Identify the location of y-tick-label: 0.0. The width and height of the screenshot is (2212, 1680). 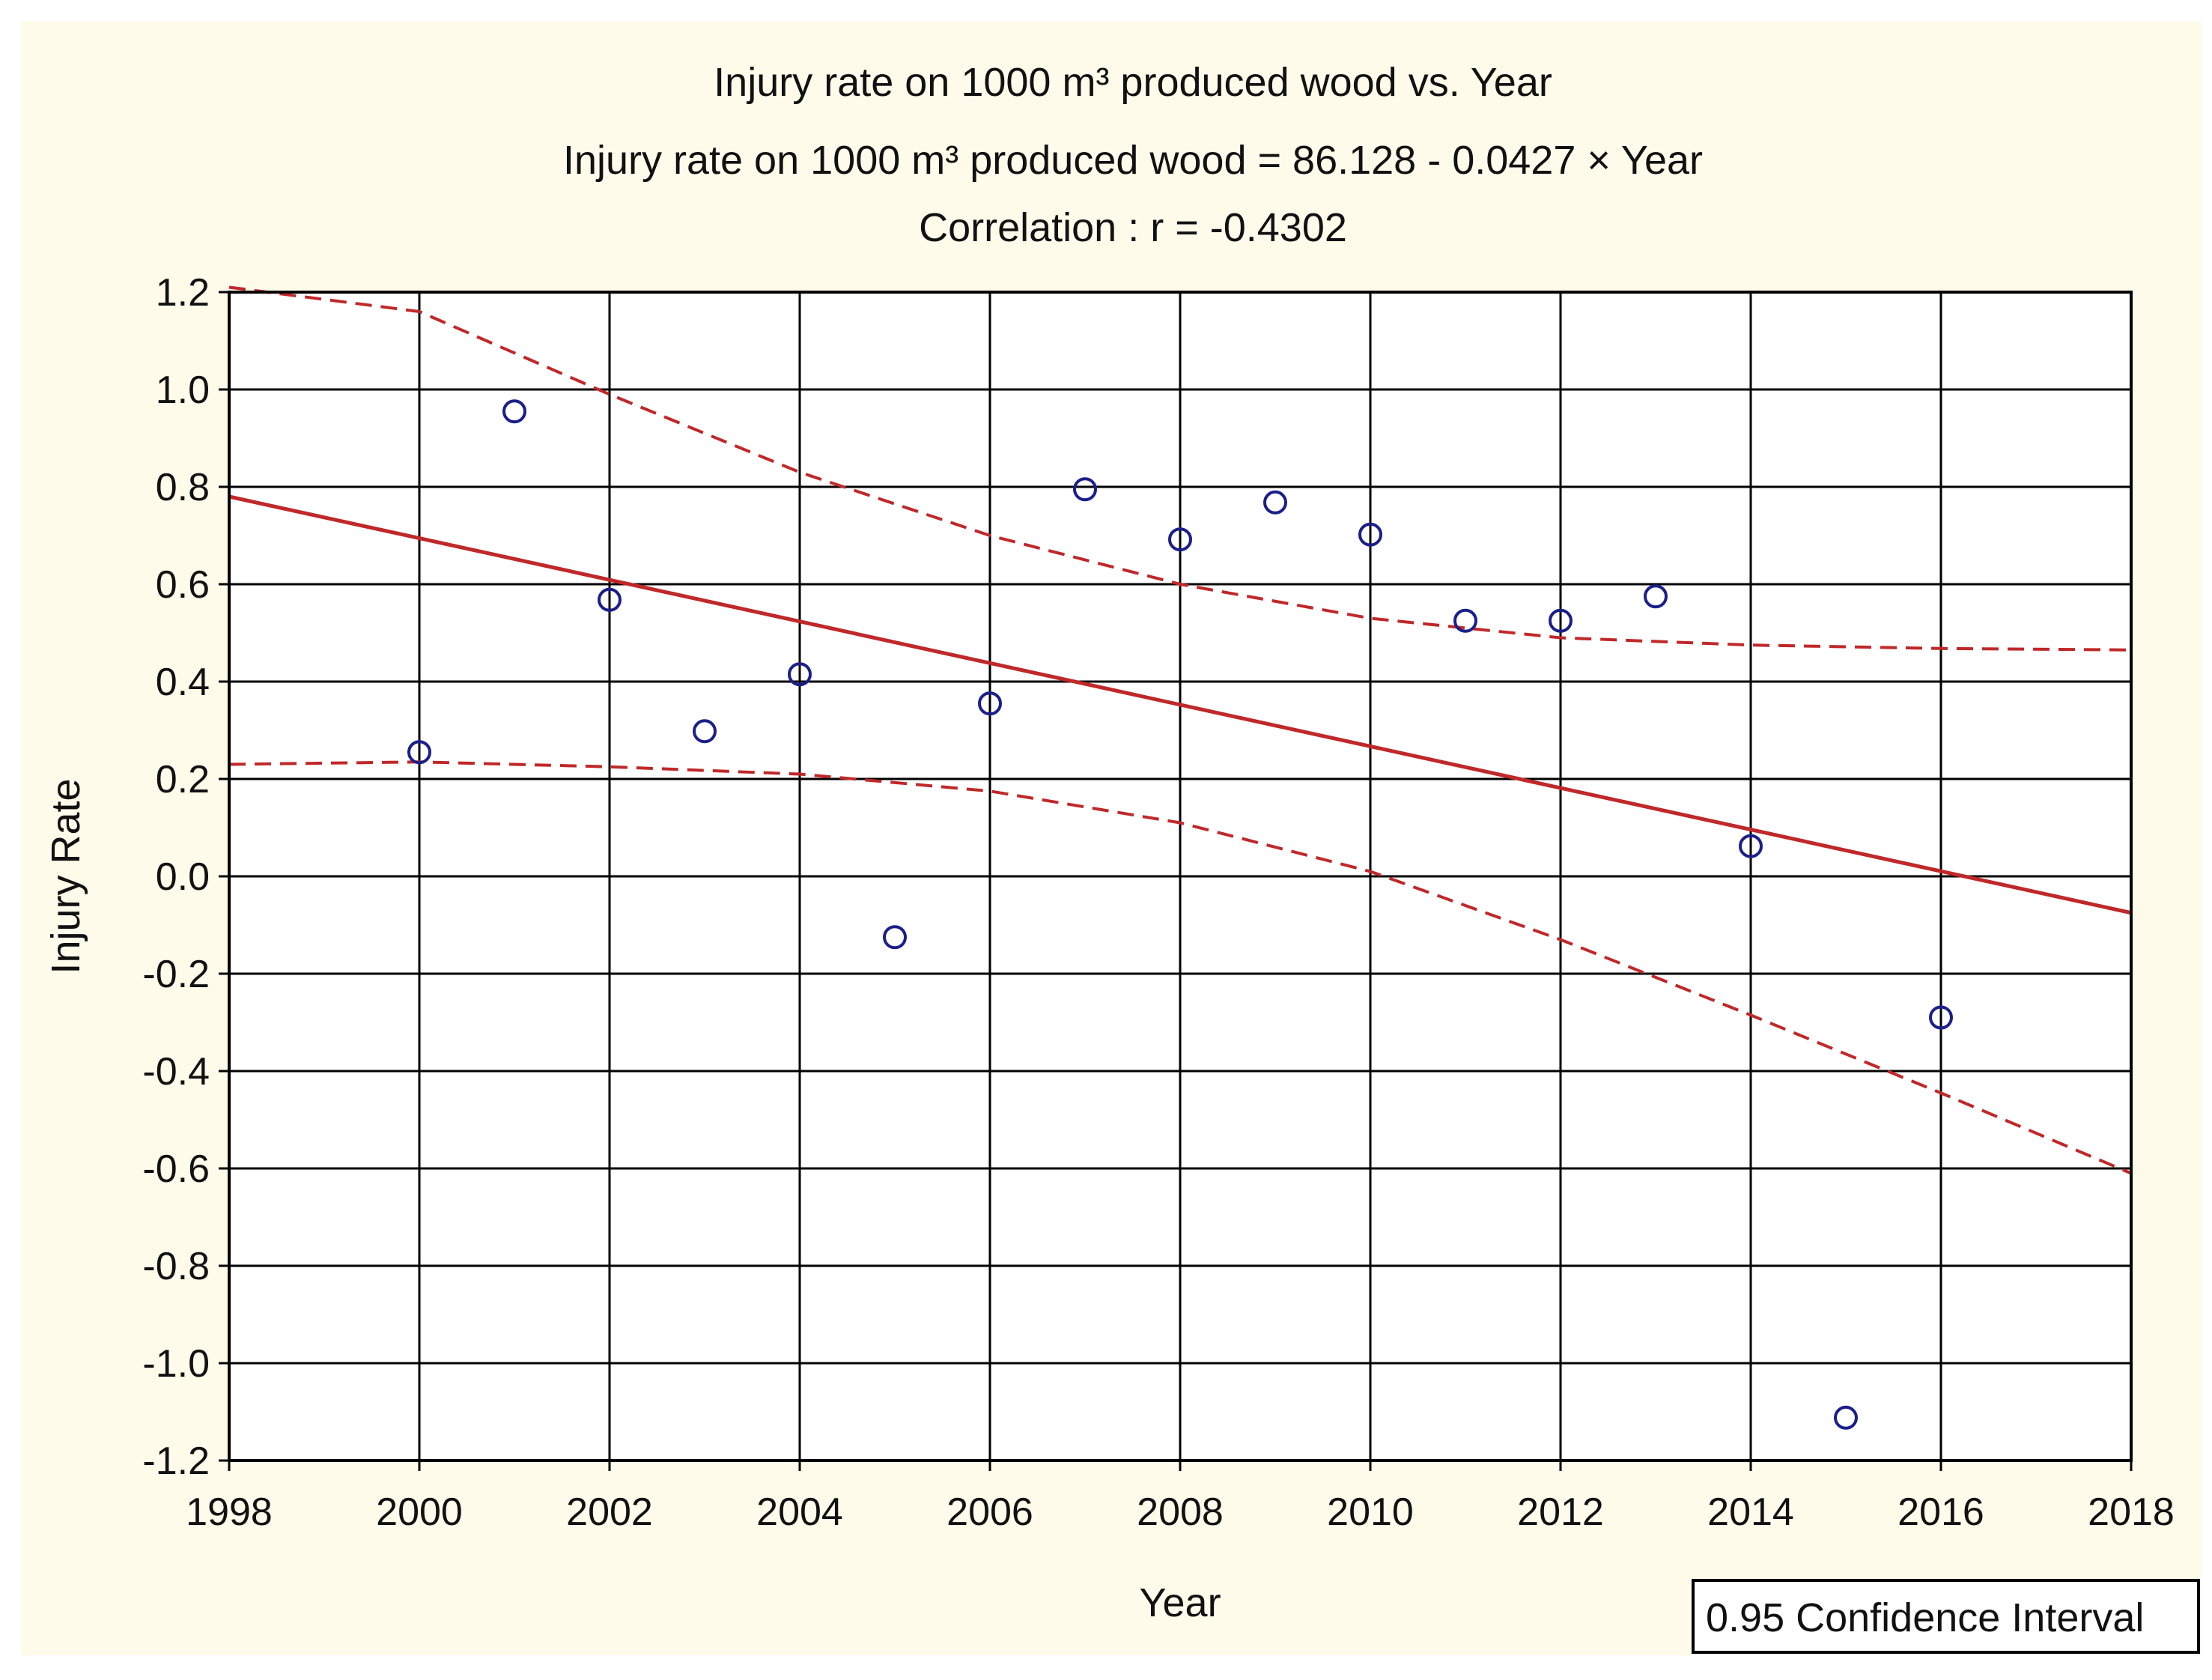
(183, 877).